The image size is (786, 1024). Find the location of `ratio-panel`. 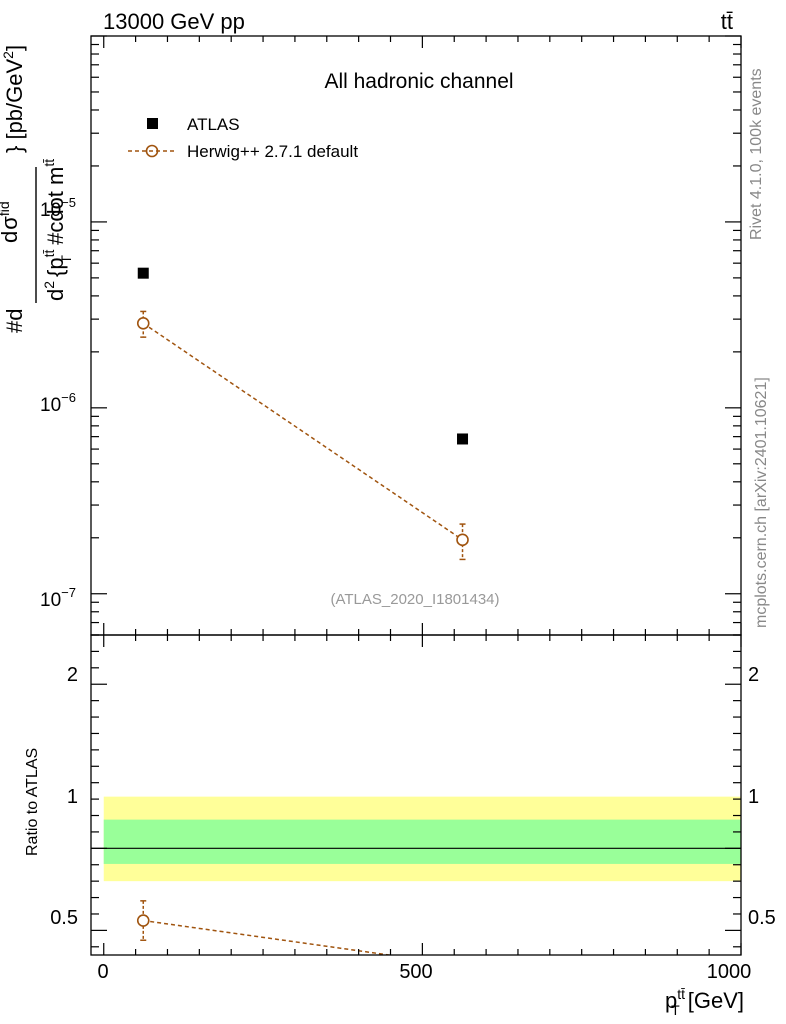

ratio-panel is located at coordinates (416, 883).